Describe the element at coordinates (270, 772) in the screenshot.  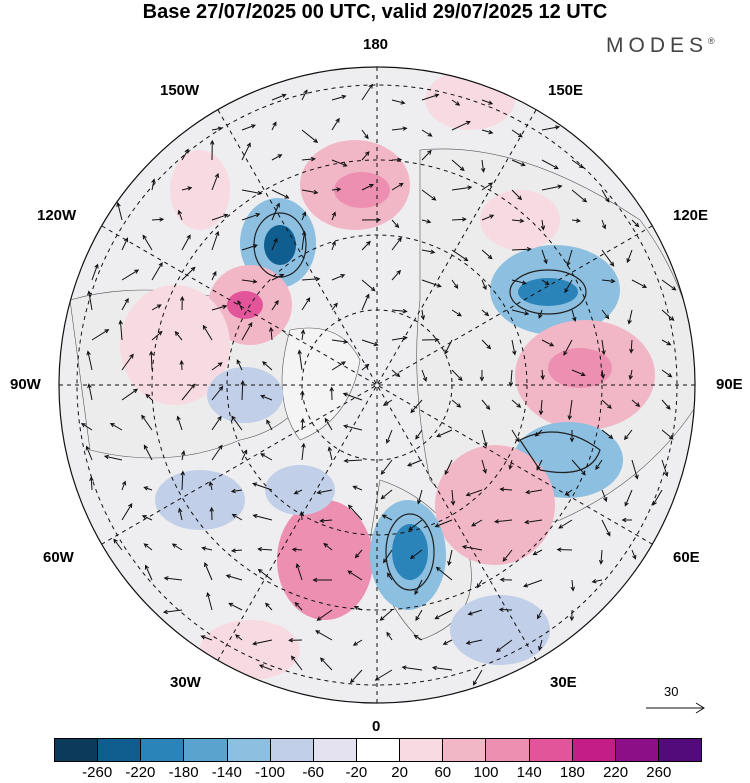
I see `colorbar-tick-label: -100` at that location.